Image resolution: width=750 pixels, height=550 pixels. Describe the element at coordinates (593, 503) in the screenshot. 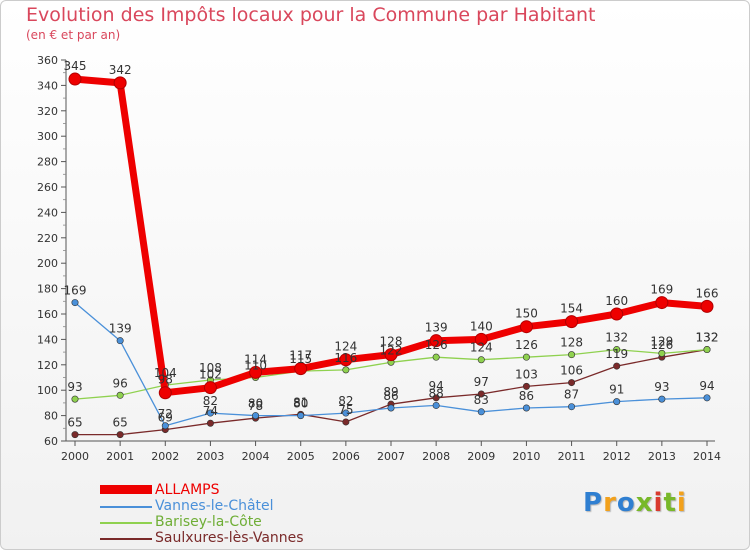

I see `logo-letter: P` at that location.